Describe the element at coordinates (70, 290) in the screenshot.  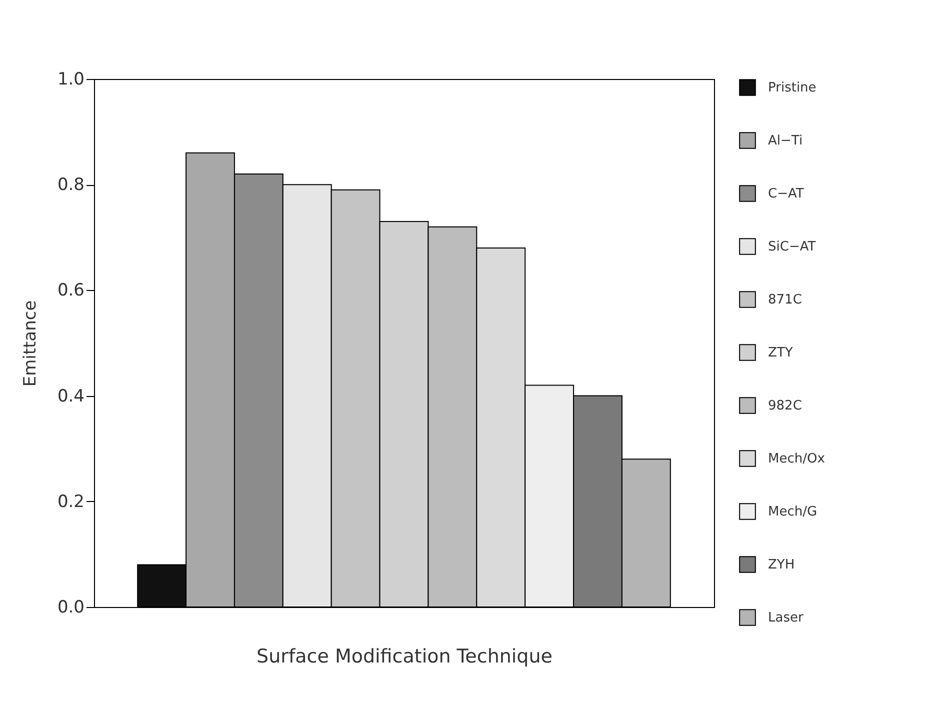
I see `y-tick-label: 0.6` at that location.